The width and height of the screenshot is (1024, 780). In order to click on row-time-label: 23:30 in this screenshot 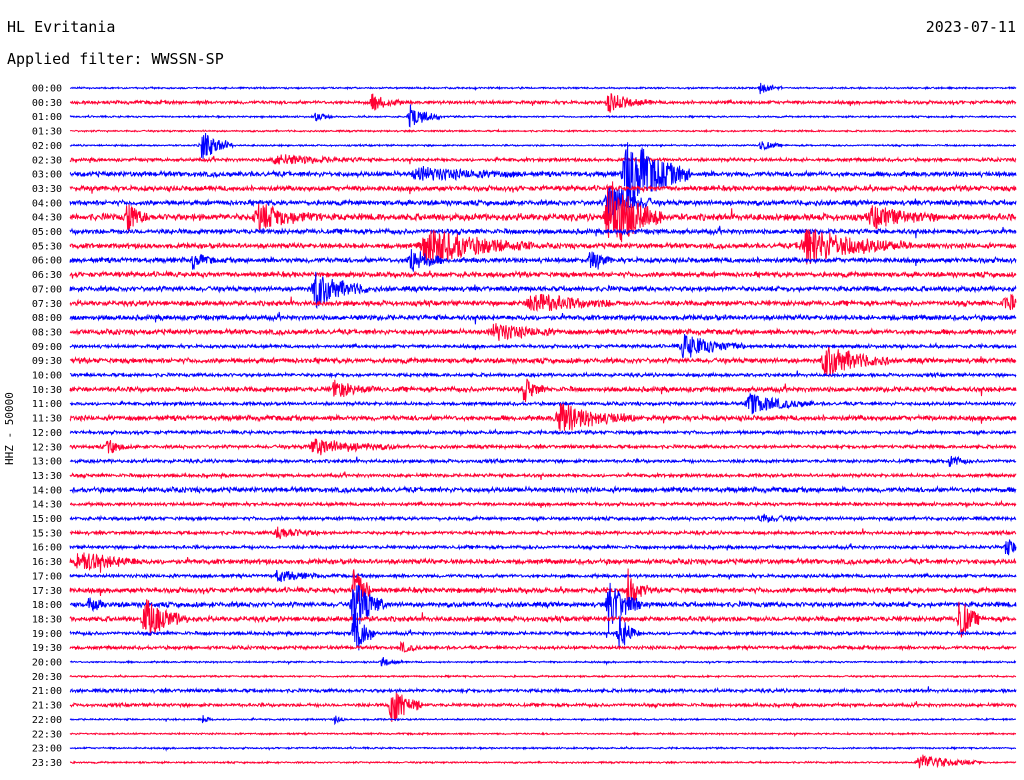, I will do `click(47, 763)`.